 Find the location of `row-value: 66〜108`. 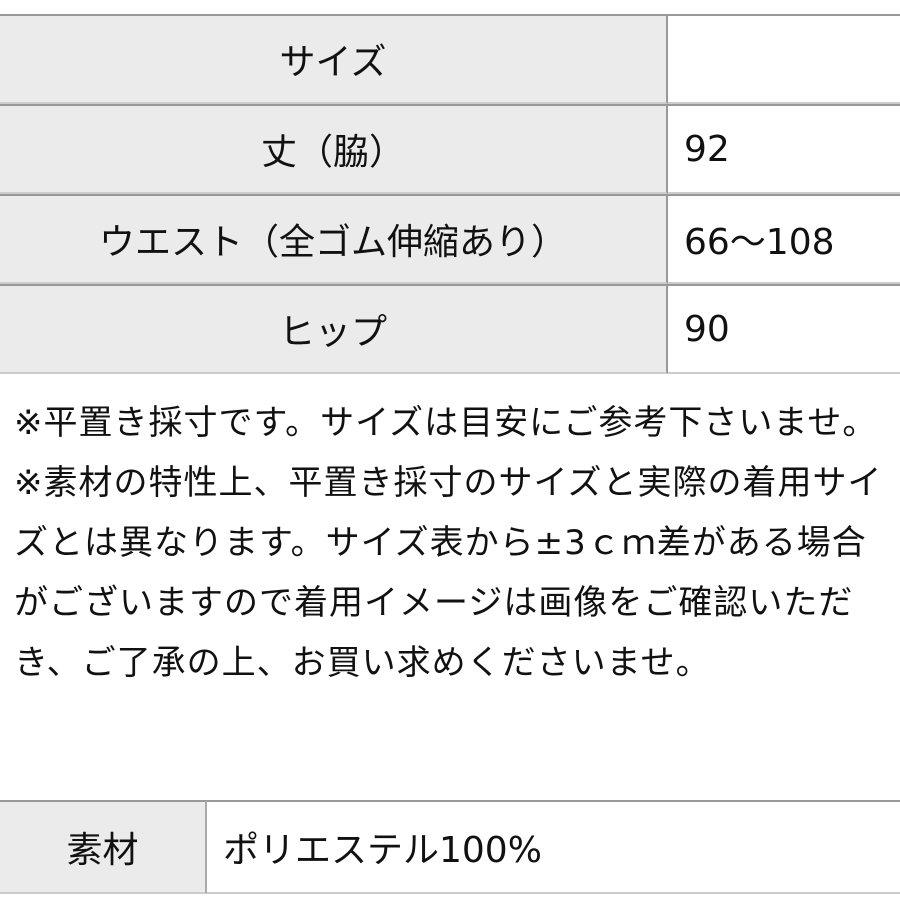

row-value: 66〜108 is located at coordinates (784, 239).